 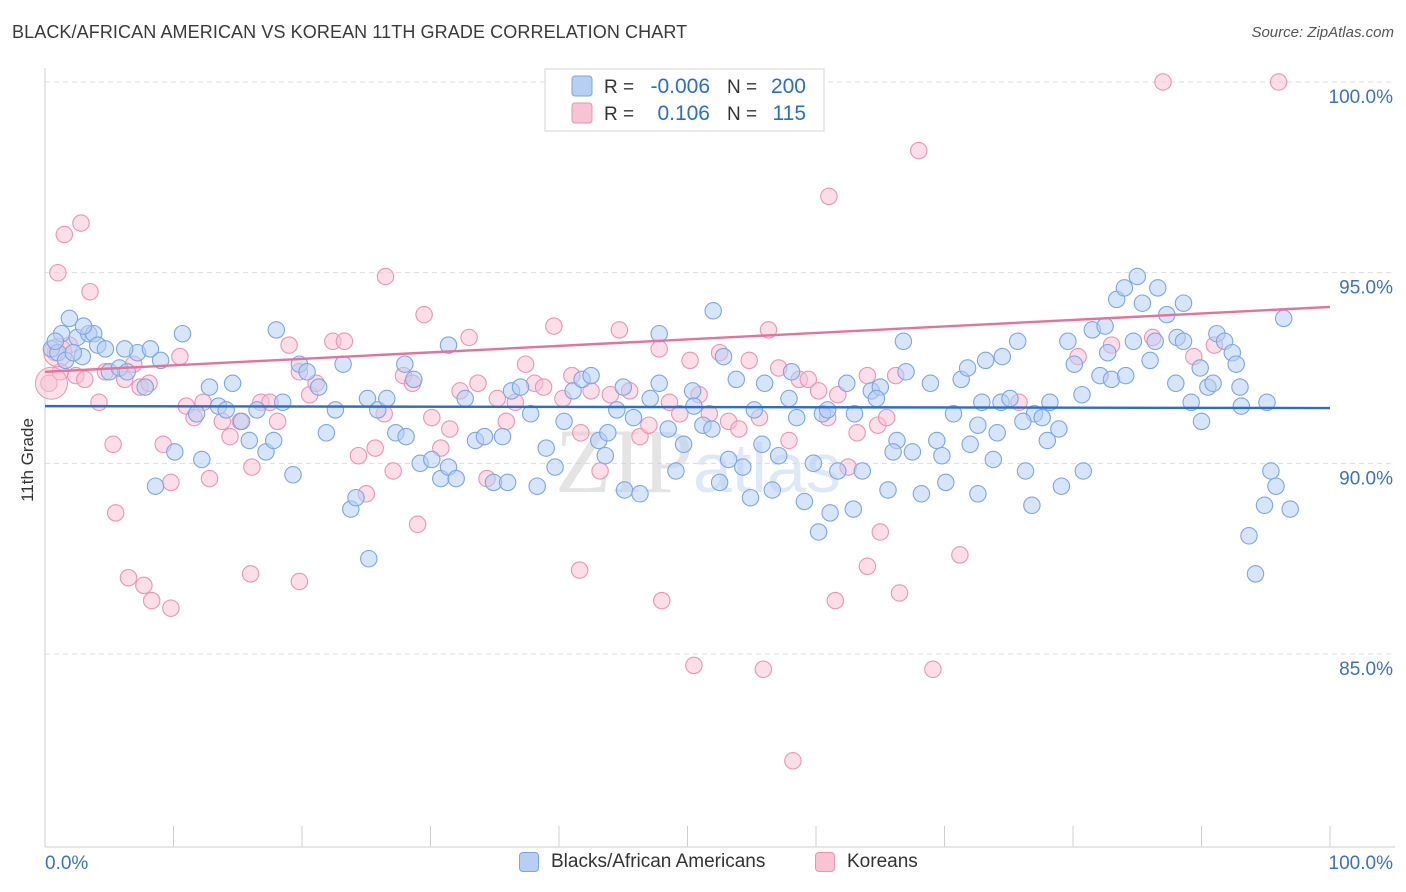 I want to click on legend-r-value-2: 0.106, so click(x=683, y=113).